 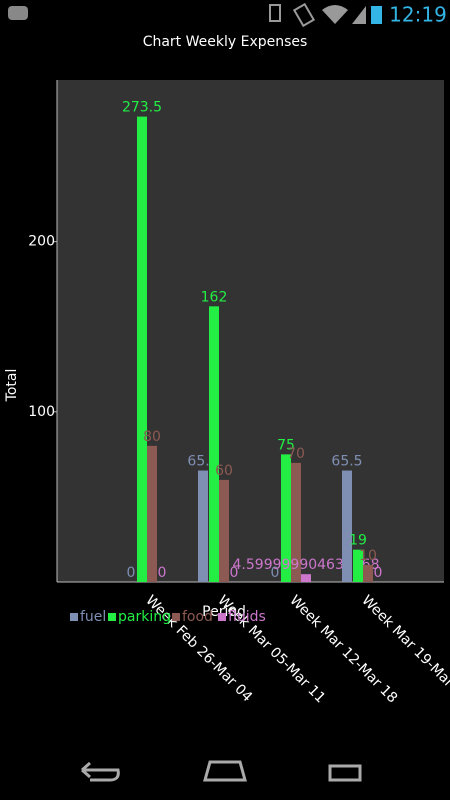 I want to click on value-label: 162, so click(x=214, y=297).